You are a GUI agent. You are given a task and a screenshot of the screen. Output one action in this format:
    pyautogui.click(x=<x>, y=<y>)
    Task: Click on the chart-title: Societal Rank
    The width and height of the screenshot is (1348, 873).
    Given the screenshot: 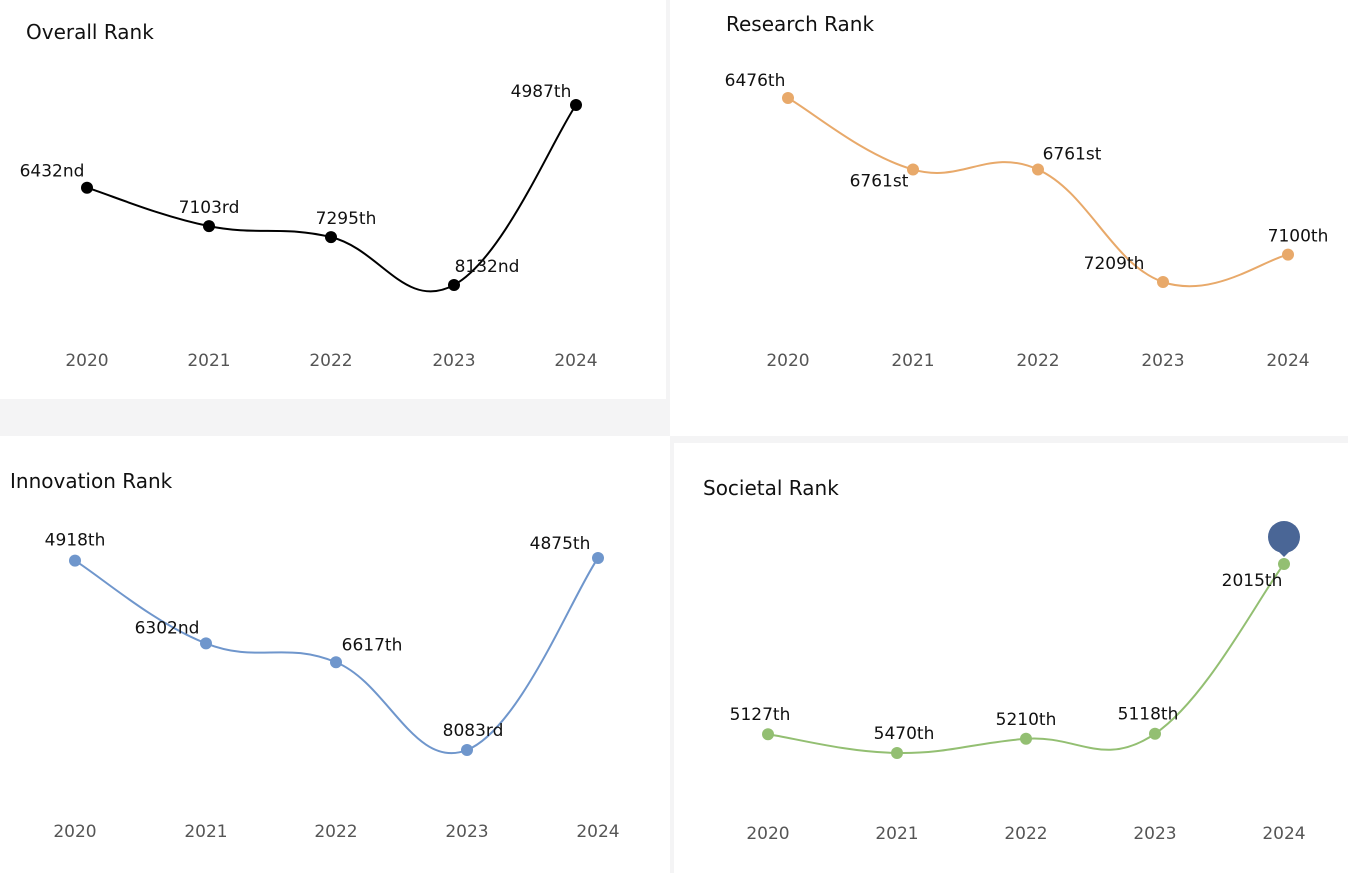 What is the action you would take?
    pyautogui.click(x=771, y=488)
    